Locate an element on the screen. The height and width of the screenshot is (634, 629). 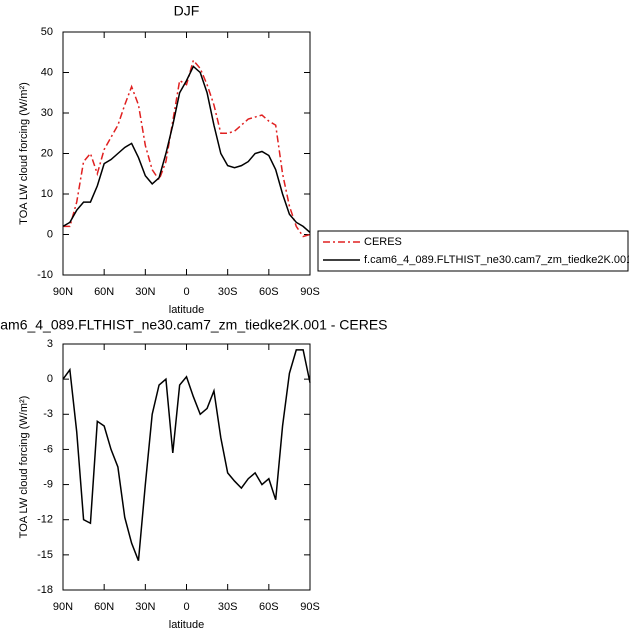
y-tick-label: 10 is located at coordinates (47, 194).